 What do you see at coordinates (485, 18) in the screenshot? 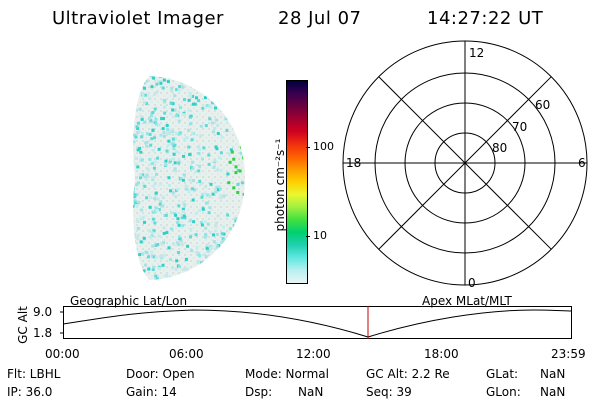
I see `image-time: 14:27:22 UT` at bounding box center [485, 18].